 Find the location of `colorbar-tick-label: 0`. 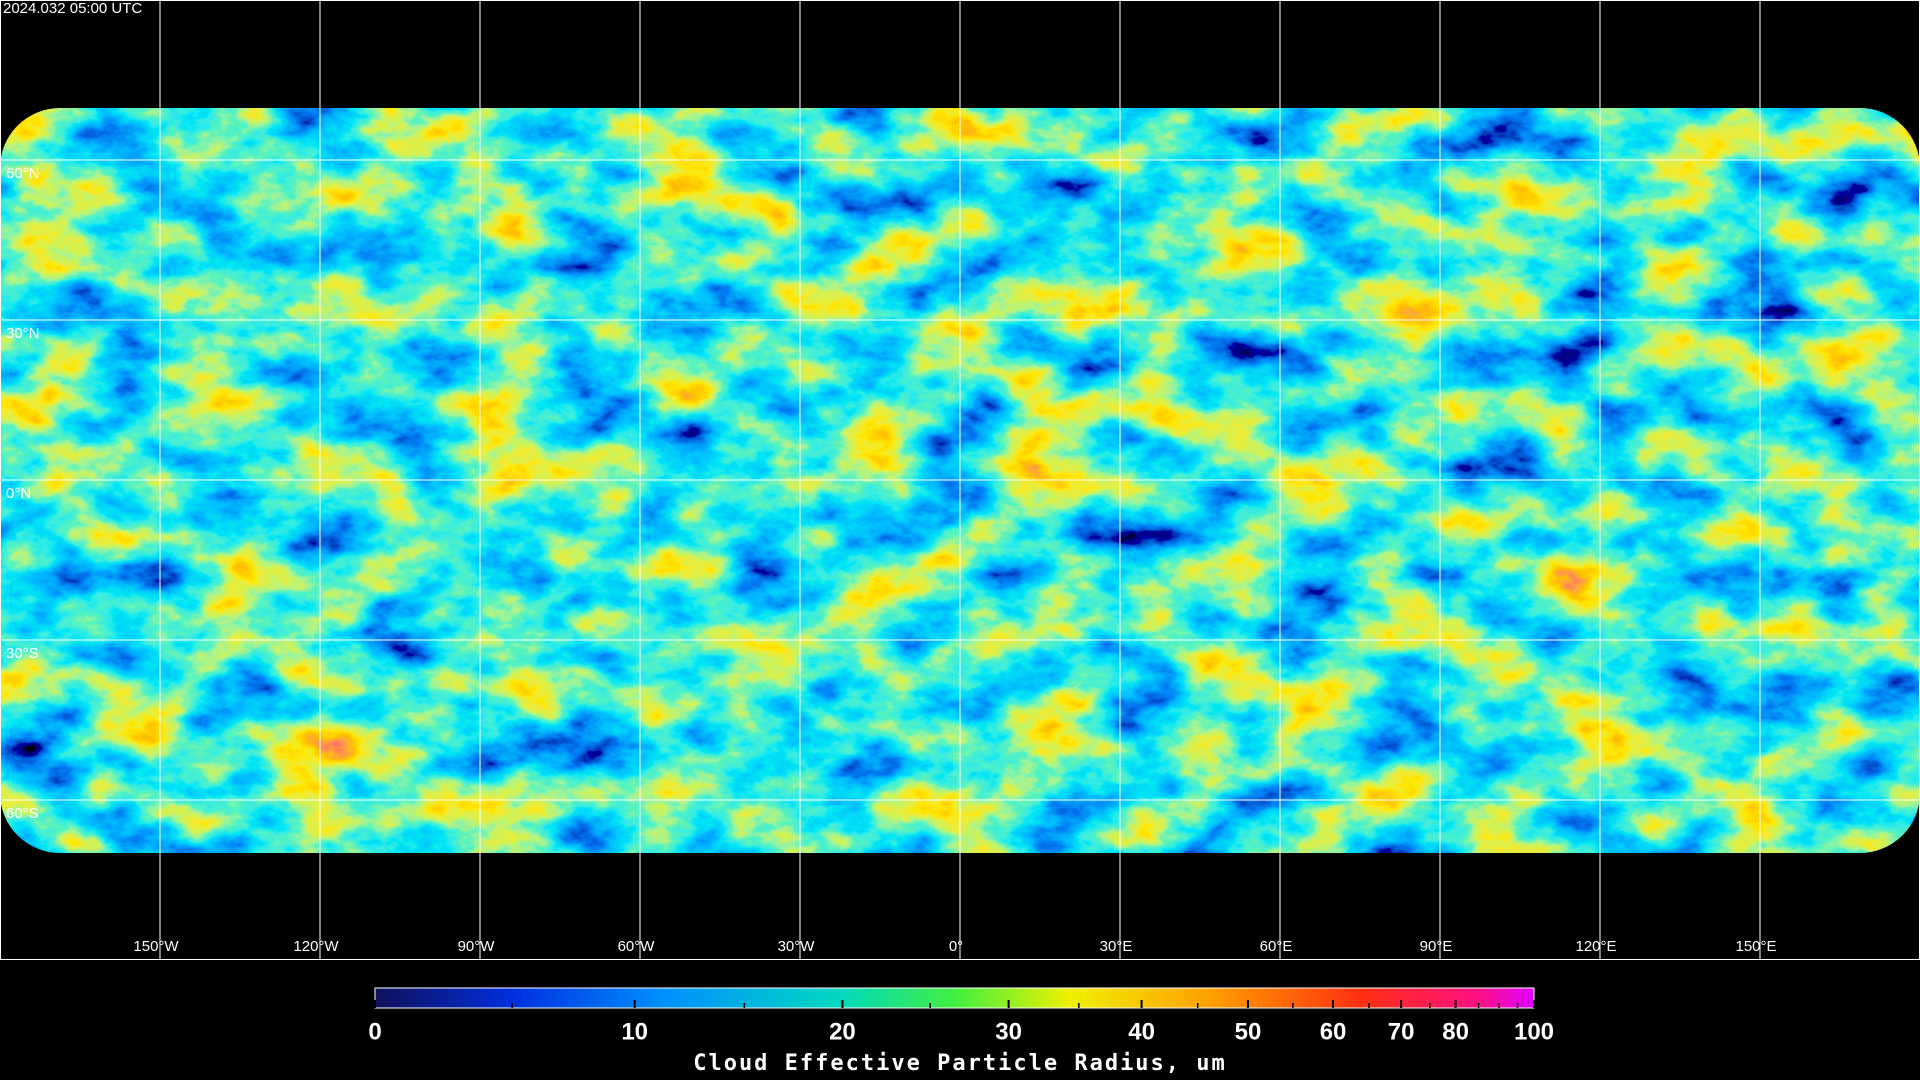

colorbar-tick-label: 0 is located at coordinates (374, 1031).